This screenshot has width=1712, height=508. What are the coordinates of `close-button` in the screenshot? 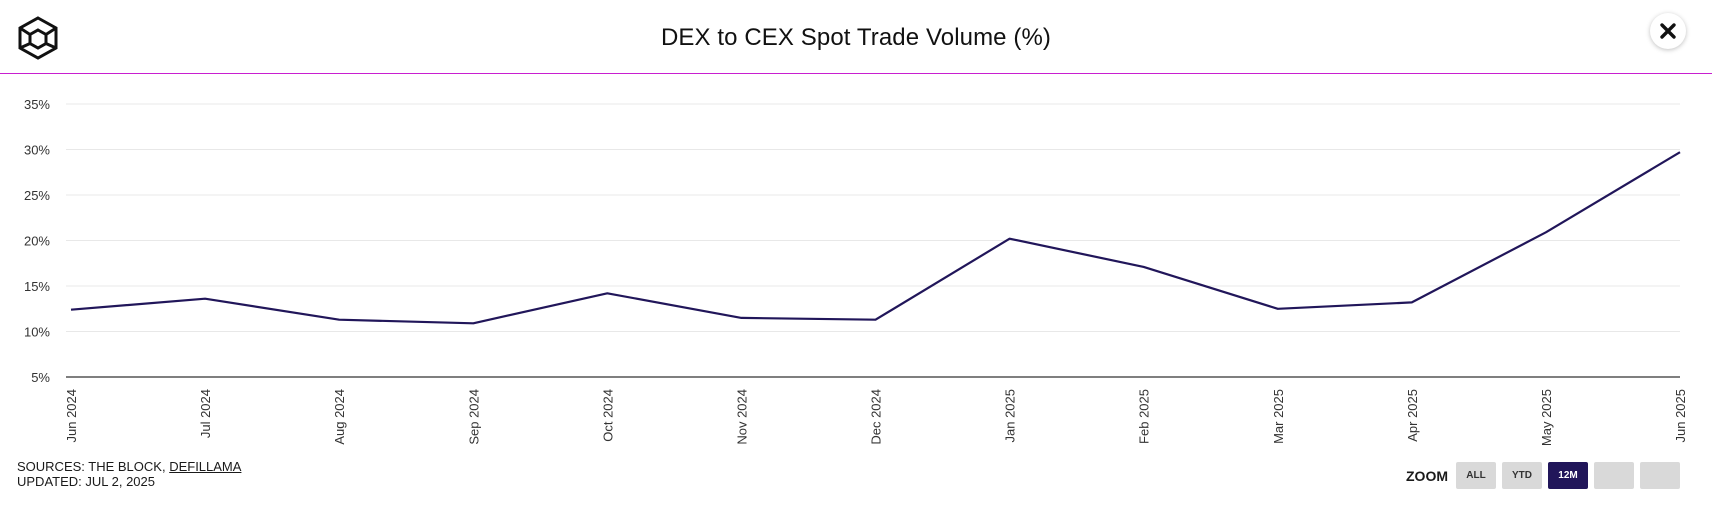 It's located at (1668, 31).